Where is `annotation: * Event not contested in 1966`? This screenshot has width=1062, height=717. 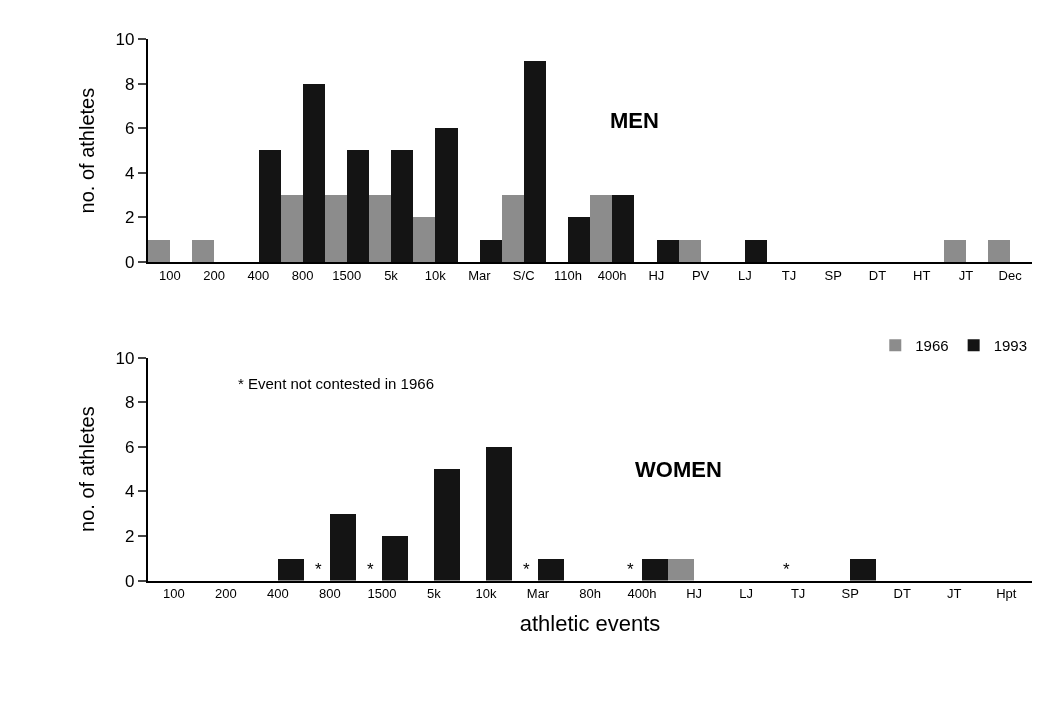
annotation: * Event not contested in 1966 is located at coordinates (336, 383).